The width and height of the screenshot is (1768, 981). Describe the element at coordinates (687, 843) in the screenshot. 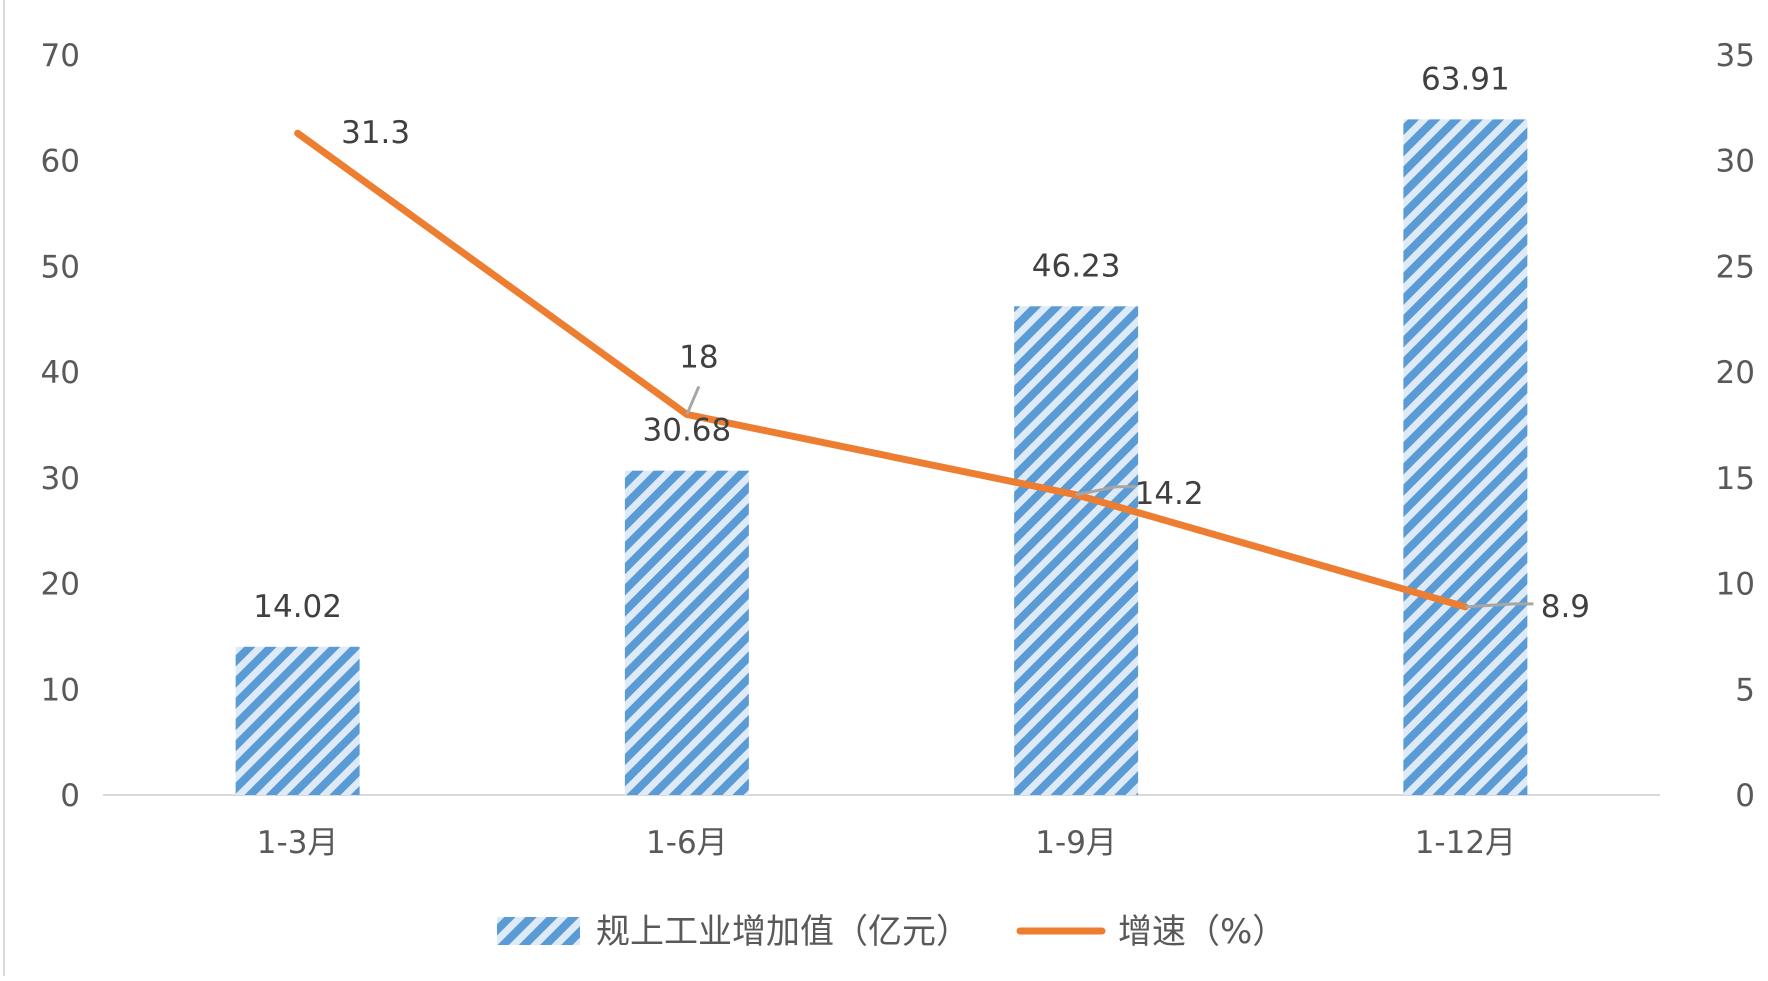

I see `x-tick-label: 1-6月` at that location.